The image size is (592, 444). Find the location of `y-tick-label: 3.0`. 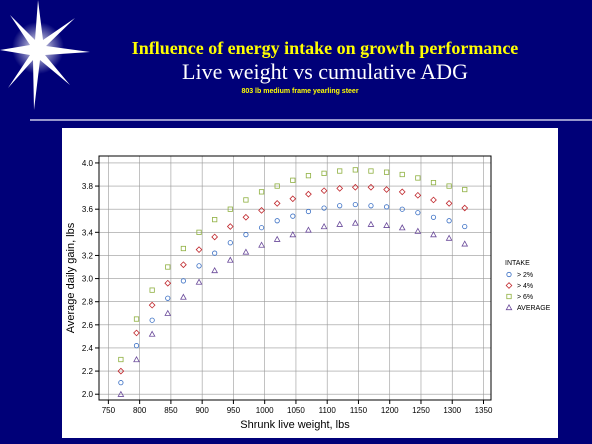

y-tick-label: 3.0 is located at coordinates (88, 279).